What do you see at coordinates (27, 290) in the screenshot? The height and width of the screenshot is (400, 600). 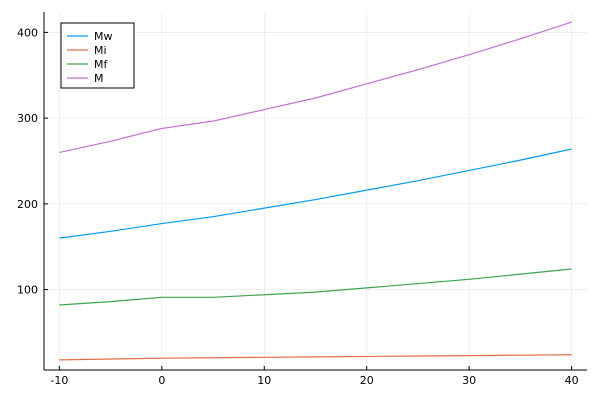 I see `y-tick-label: 100` at bounding box center [27, 290].